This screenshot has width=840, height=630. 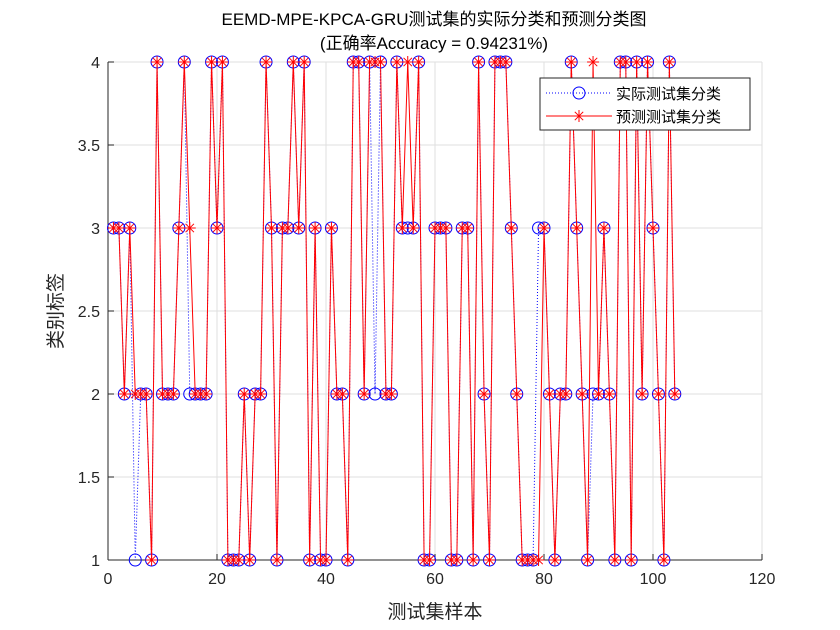 I want to click on circle-marker-icon, so click(x=579, y=93).